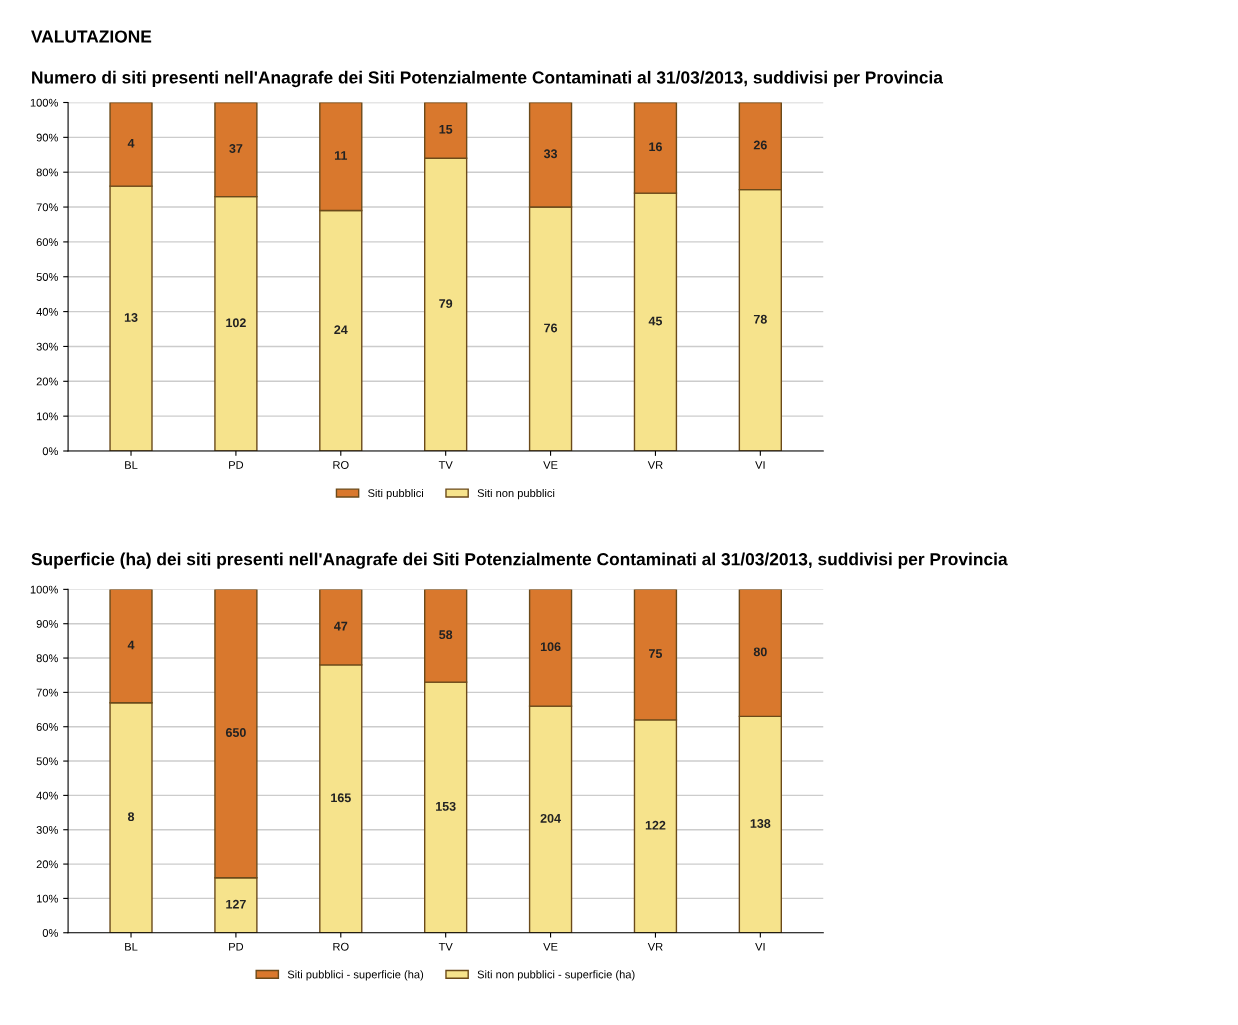 The width and height of the screenshot is (1238, 1025). I want to click on annotation: 13, so click(131, 317).